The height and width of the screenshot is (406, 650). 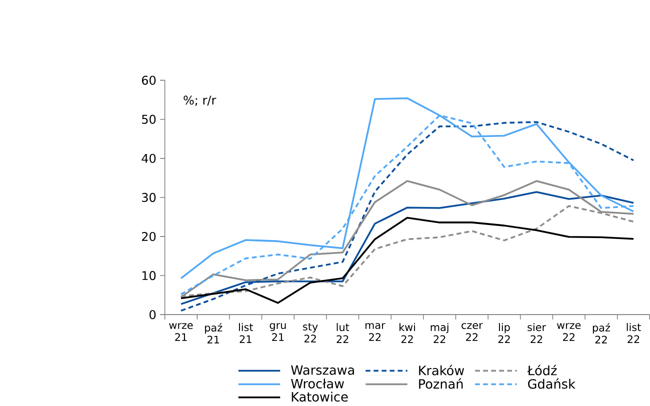 I want to click on x-tick-label: sier 22, so click(x=537, y=332).